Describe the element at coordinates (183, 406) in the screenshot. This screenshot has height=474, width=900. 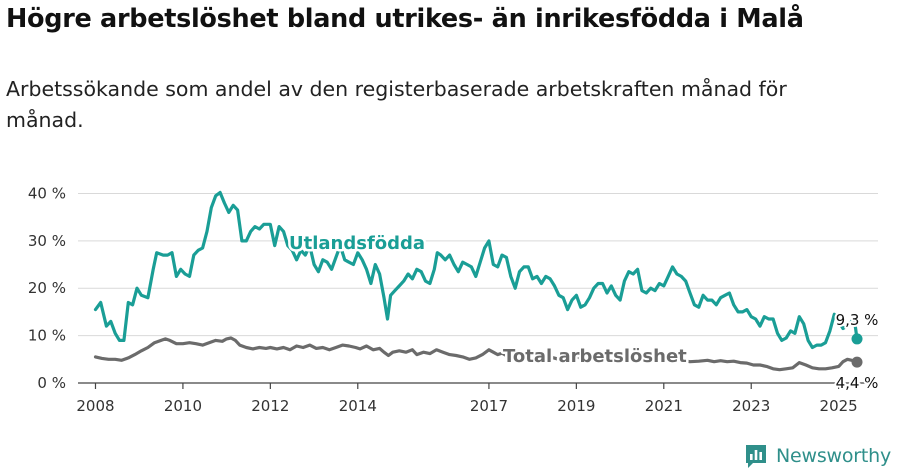
I see `x-tick-label: 2010` at that location.